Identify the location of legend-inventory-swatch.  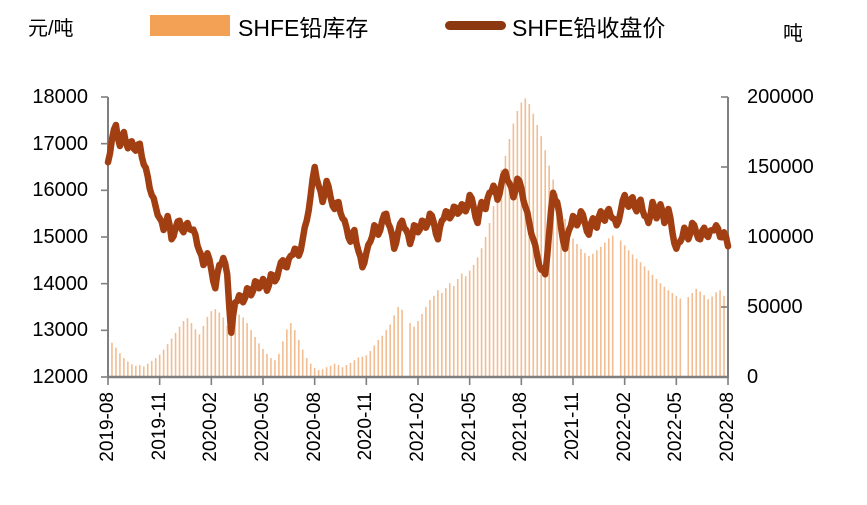
(190, 25).